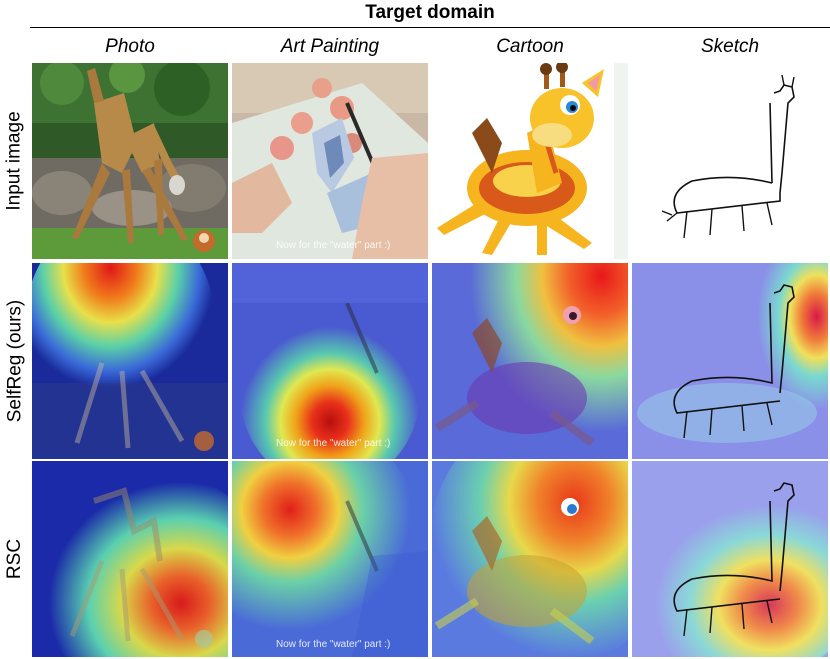  What do you see at coordinates (333, 245) in the screenshot?
I see `watermark-art-input: Now for the "water" part :)` at bounding box center [333, 245].